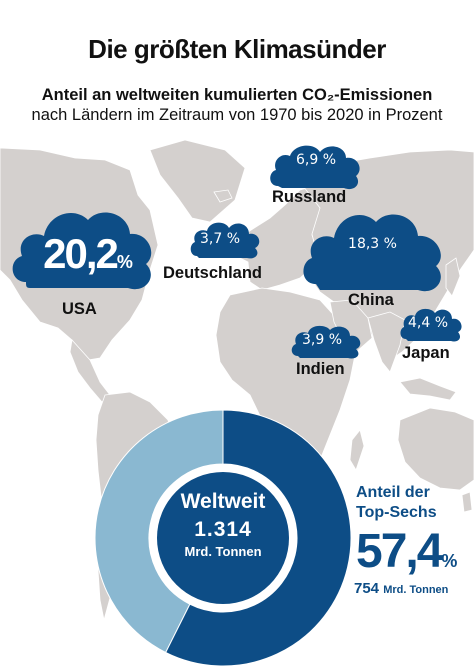 This screenshot has width=474, height=670. I want to click on donut-center-disc, so click(223, 538).